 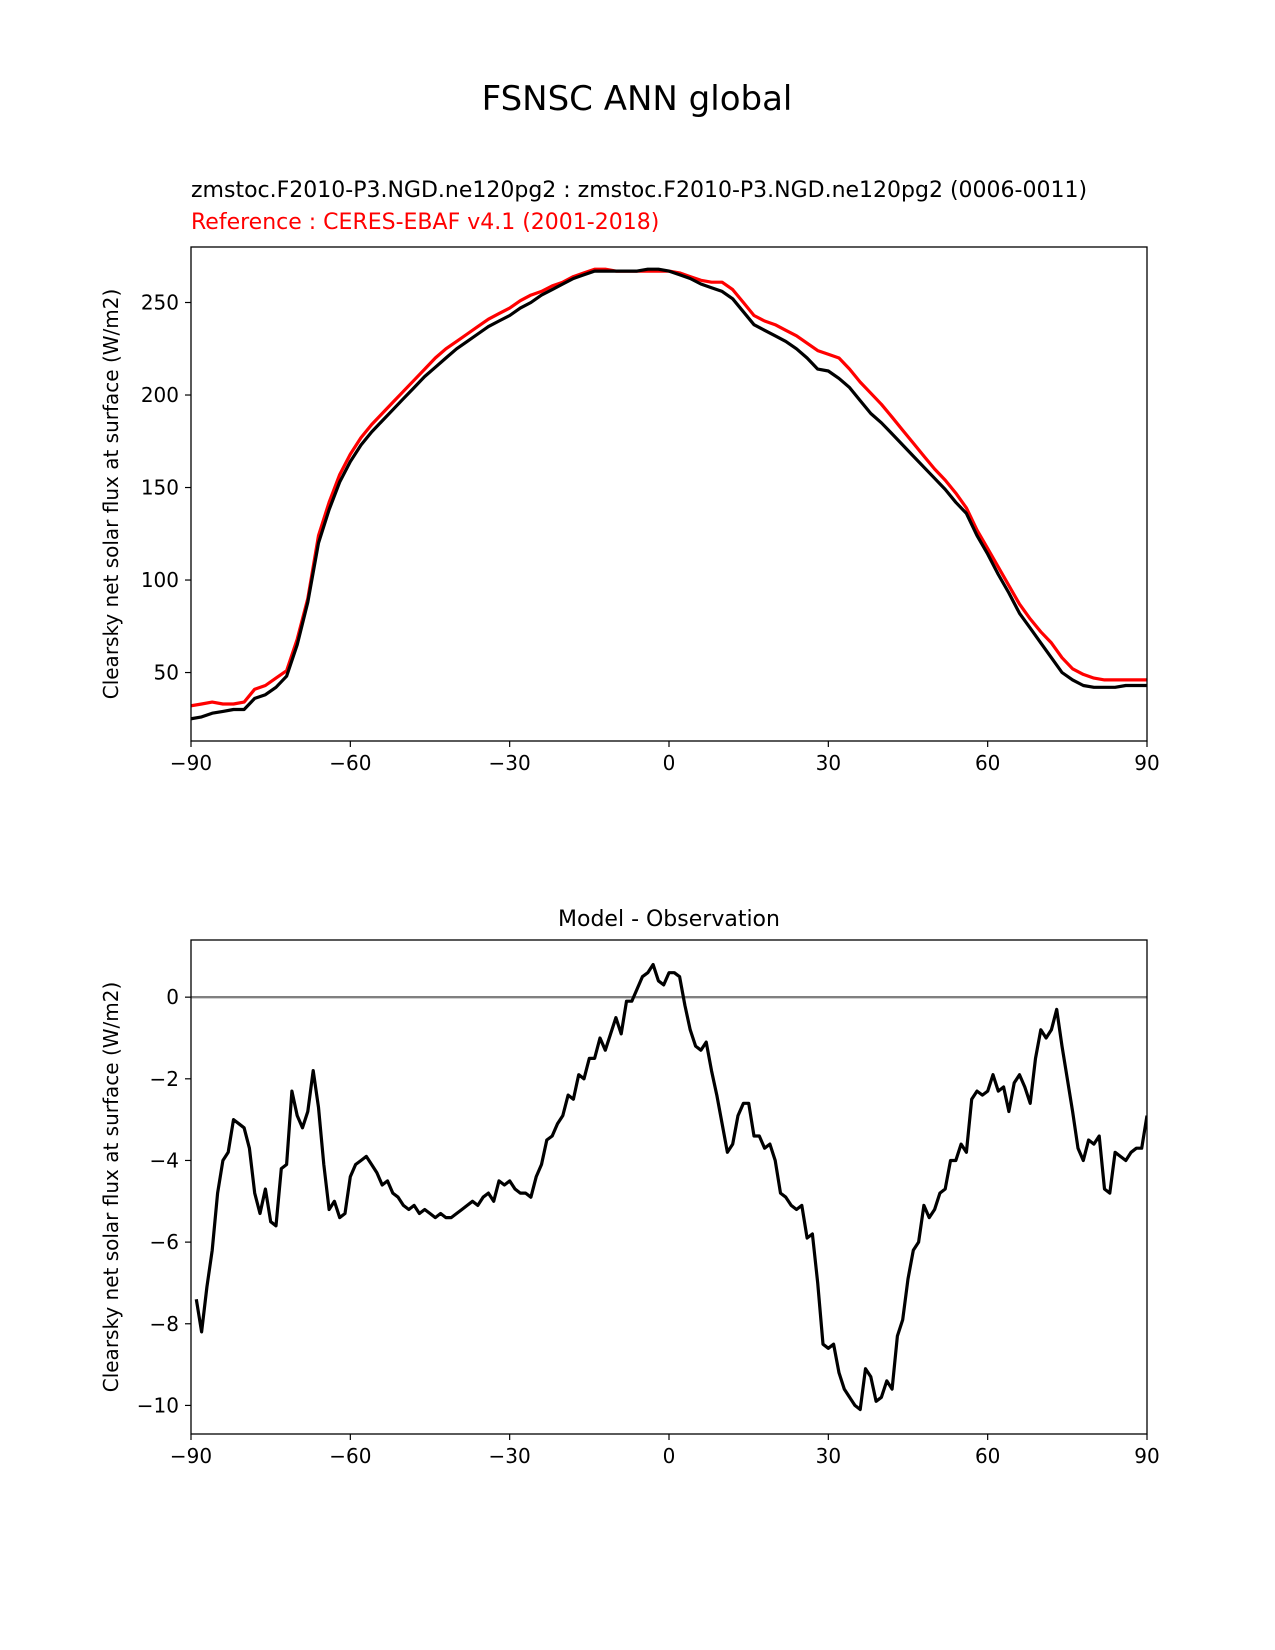 I want to click on y-tick-label: −6, so click(x=164, y=1242).